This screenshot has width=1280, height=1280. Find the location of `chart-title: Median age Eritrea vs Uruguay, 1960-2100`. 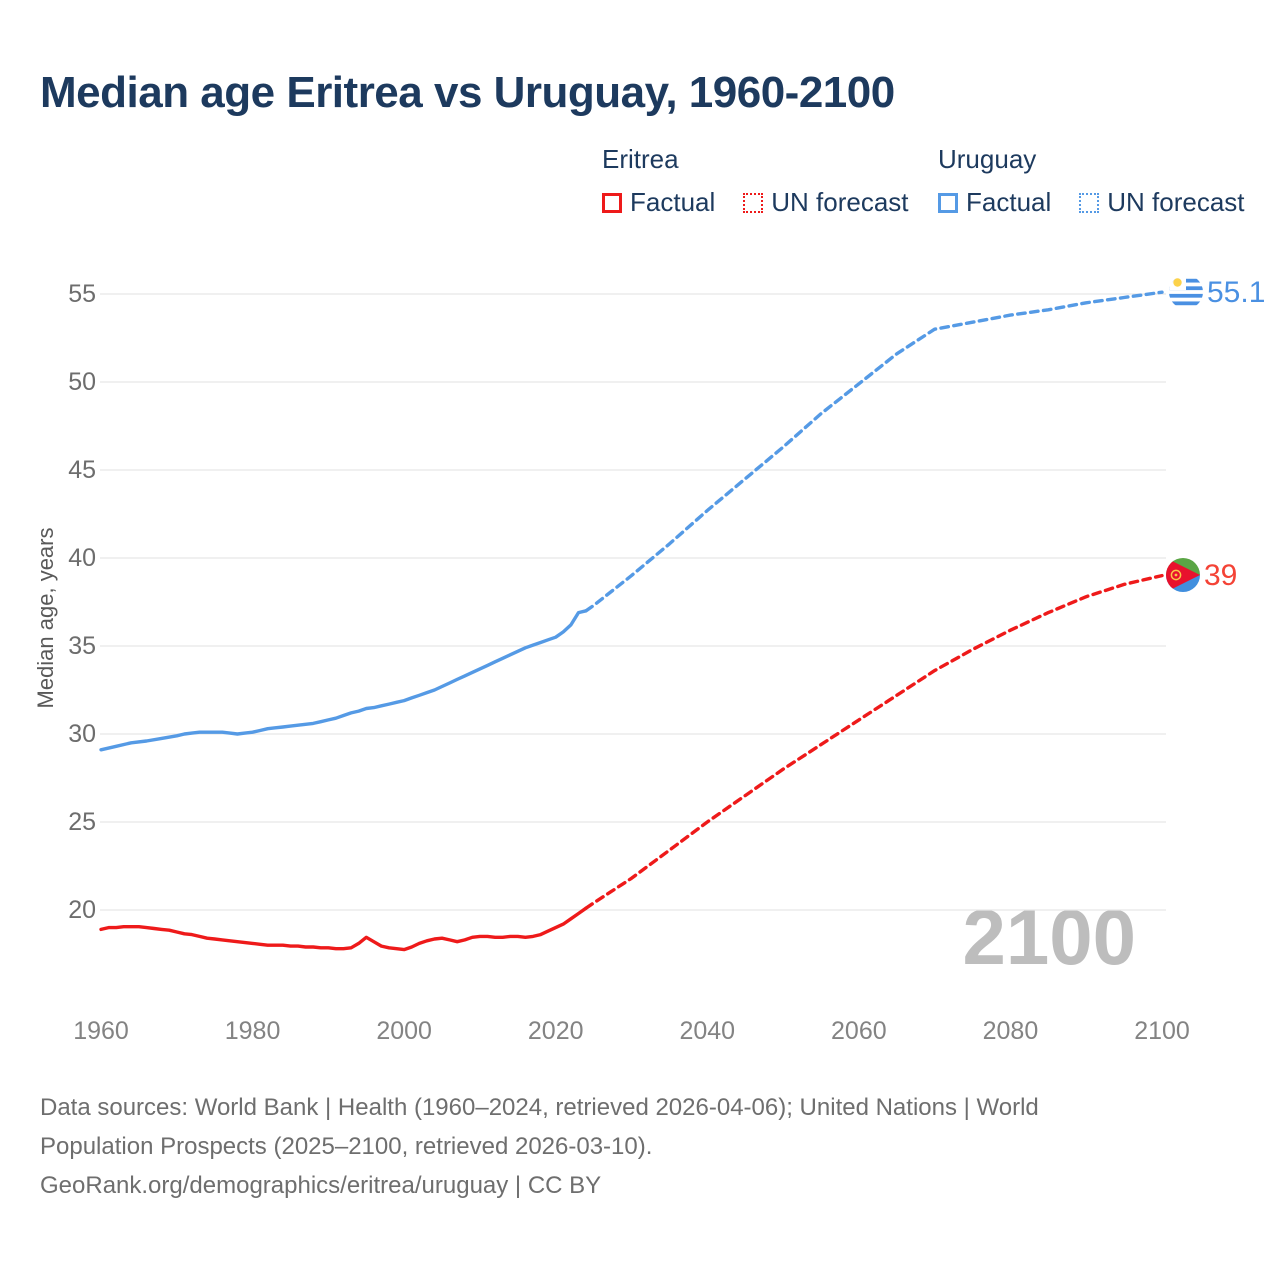

chart-title: Median age Eritrea vs Uruguay, 1960-2100 is located at coordinates (467, 92).